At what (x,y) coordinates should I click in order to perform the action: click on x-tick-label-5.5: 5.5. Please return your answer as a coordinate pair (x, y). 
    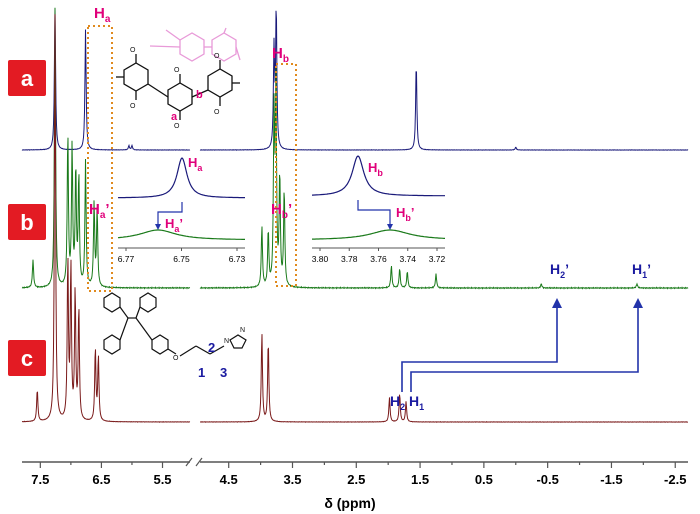
    Looking at the image, I should click on (162, 479).